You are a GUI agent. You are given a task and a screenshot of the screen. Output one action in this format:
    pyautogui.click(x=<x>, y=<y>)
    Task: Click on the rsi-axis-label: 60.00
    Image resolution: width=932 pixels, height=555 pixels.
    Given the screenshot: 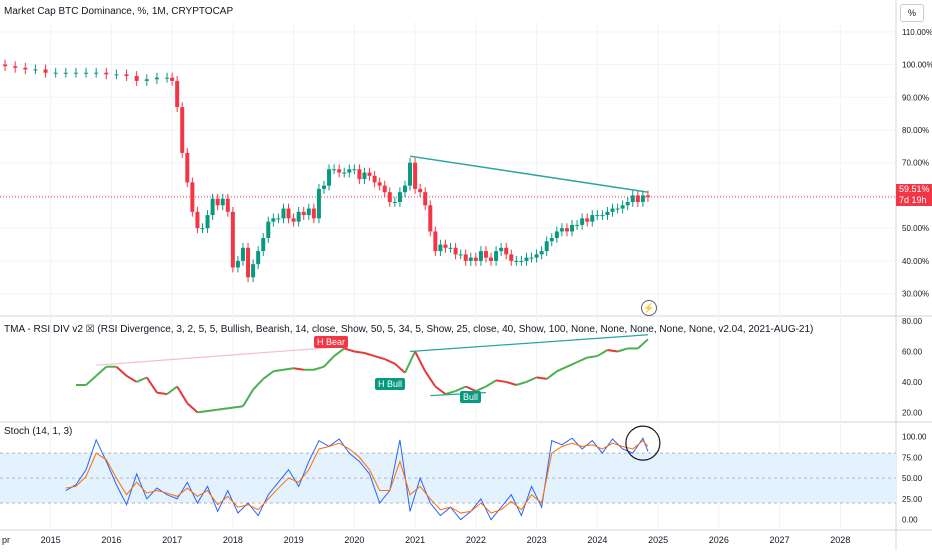 What is the action you would take?
    pyautogui.click(x=912, y=351)
    